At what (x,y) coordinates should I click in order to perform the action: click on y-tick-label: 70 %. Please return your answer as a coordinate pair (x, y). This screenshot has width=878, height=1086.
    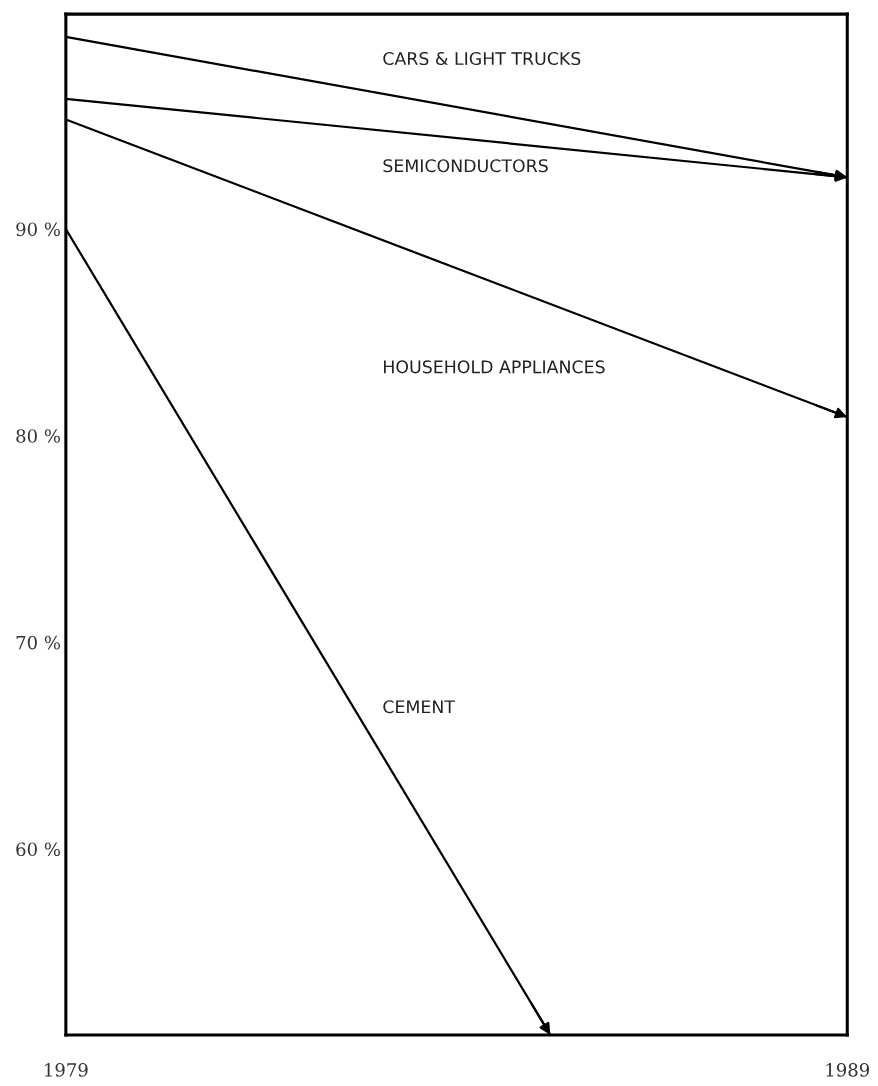
    Looking at the image, I should click on (38, 642).